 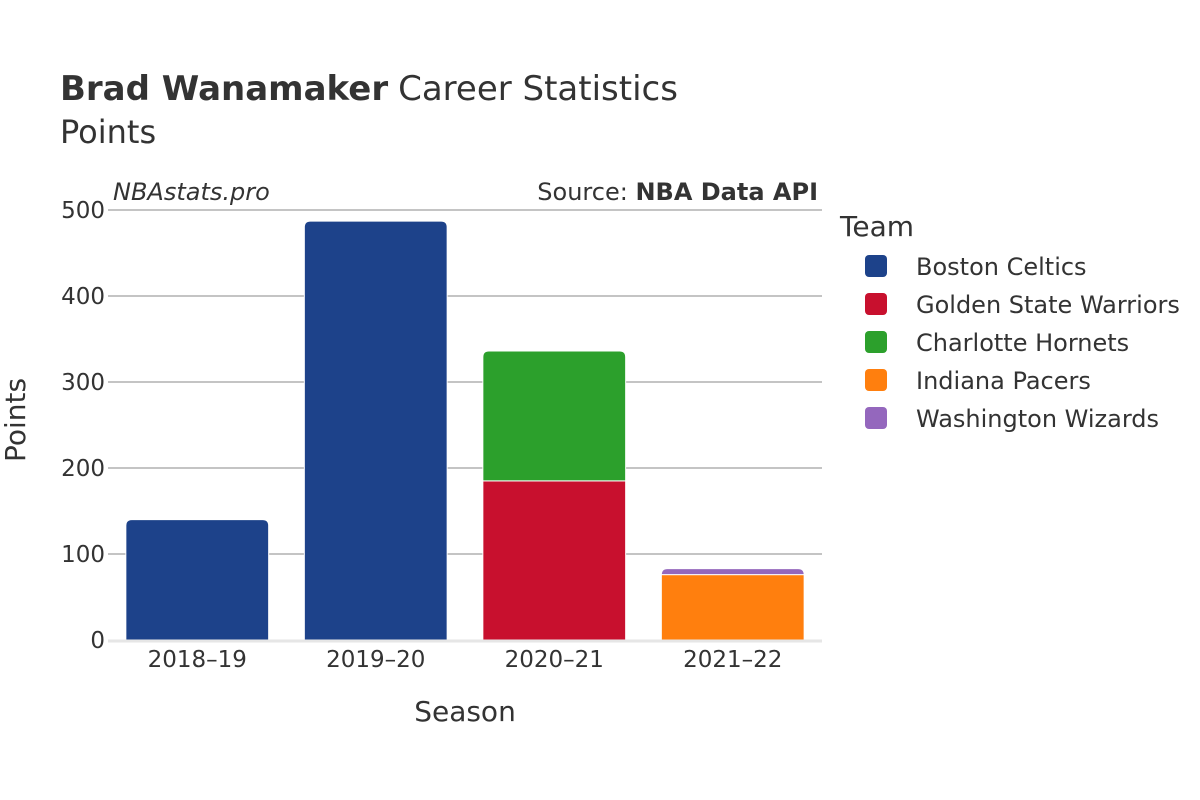 I want to click on source-text: Source: NBA Data API, so click(x=677, y=192).